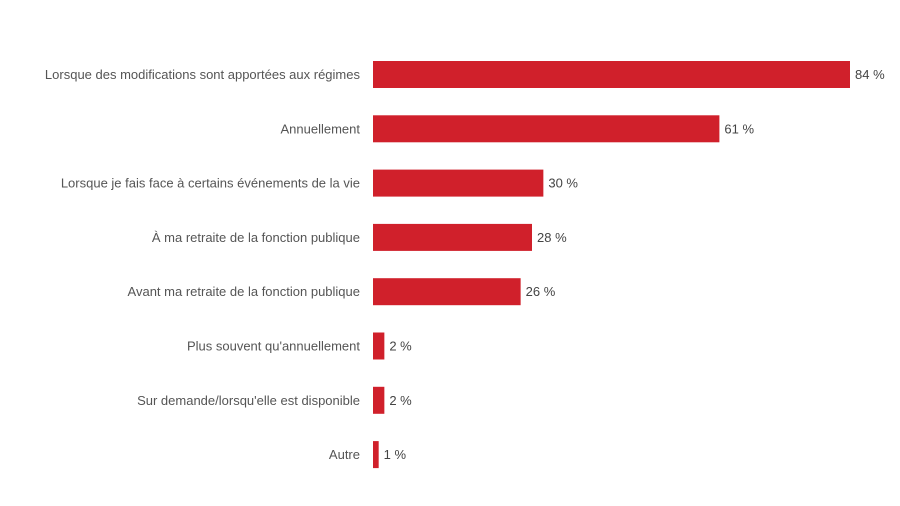 The image size is (900, 506). Describe the element at coordinates (395, 454) in the screenshot. I see `value-label: 1 %` at that location.